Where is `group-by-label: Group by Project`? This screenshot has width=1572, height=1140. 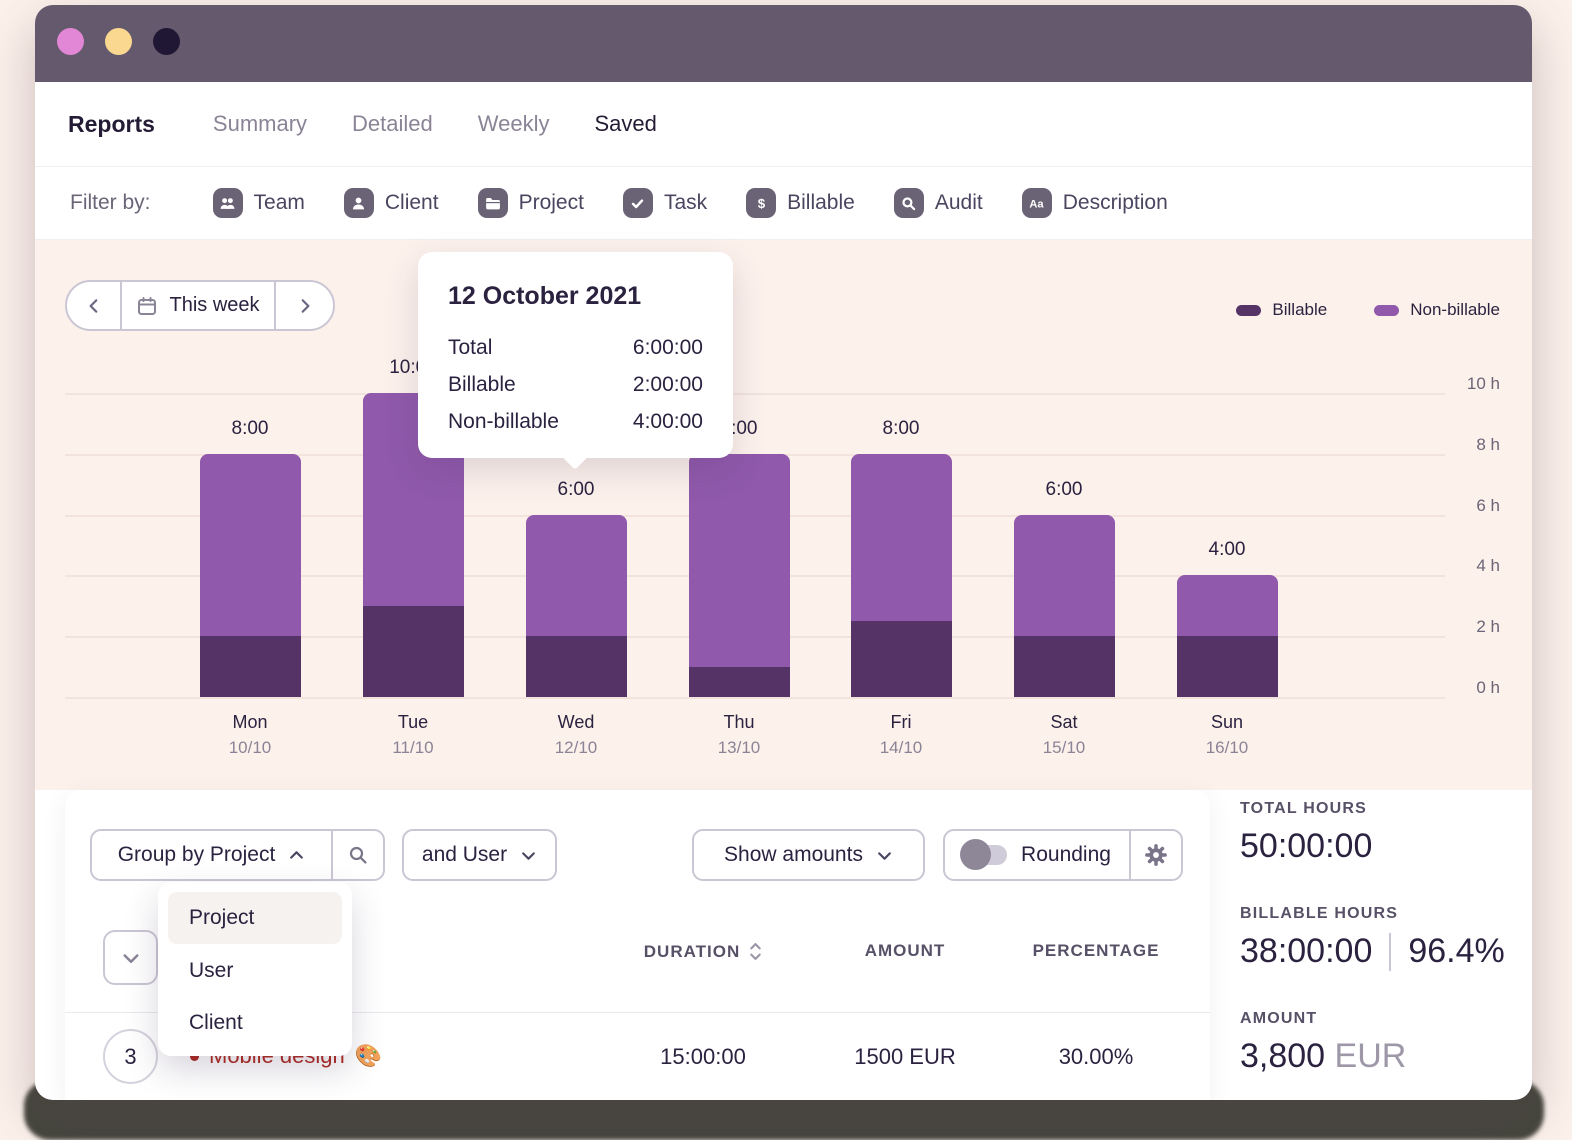 group-by-label: Group by Project is located at coordinates (196, 854).